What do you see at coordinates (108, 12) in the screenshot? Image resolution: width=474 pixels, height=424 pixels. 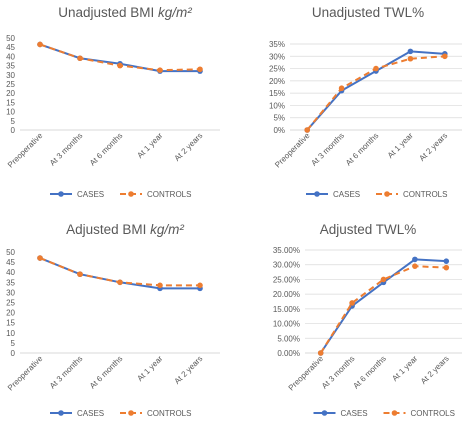 I see `chart-title-text: Unadjusted BMI` at bounding box center [108, 12].